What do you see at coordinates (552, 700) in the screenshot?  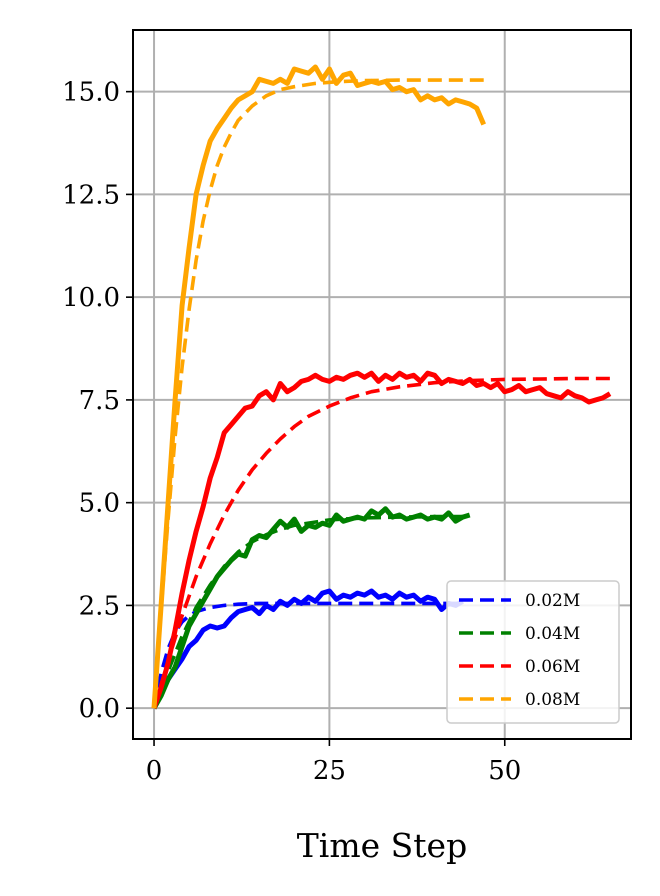 I see `legend-label: 0.08M` at bounding box center [552, 700].